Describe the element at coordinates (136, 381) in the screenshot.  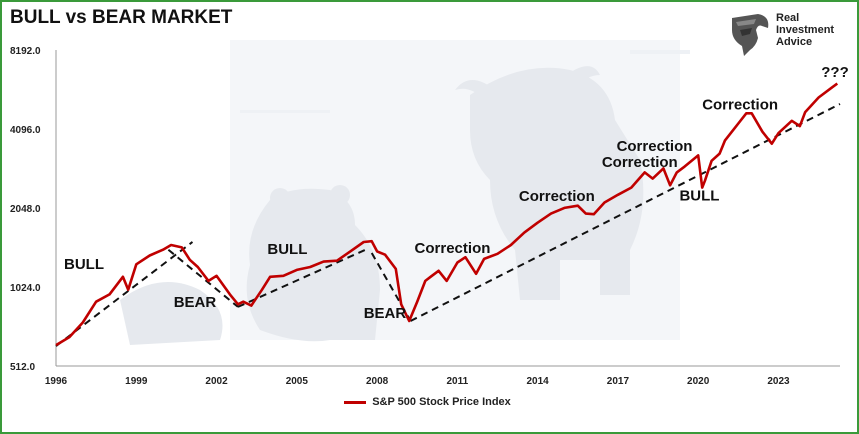
I see `x-tick-label: 1999` at that location.